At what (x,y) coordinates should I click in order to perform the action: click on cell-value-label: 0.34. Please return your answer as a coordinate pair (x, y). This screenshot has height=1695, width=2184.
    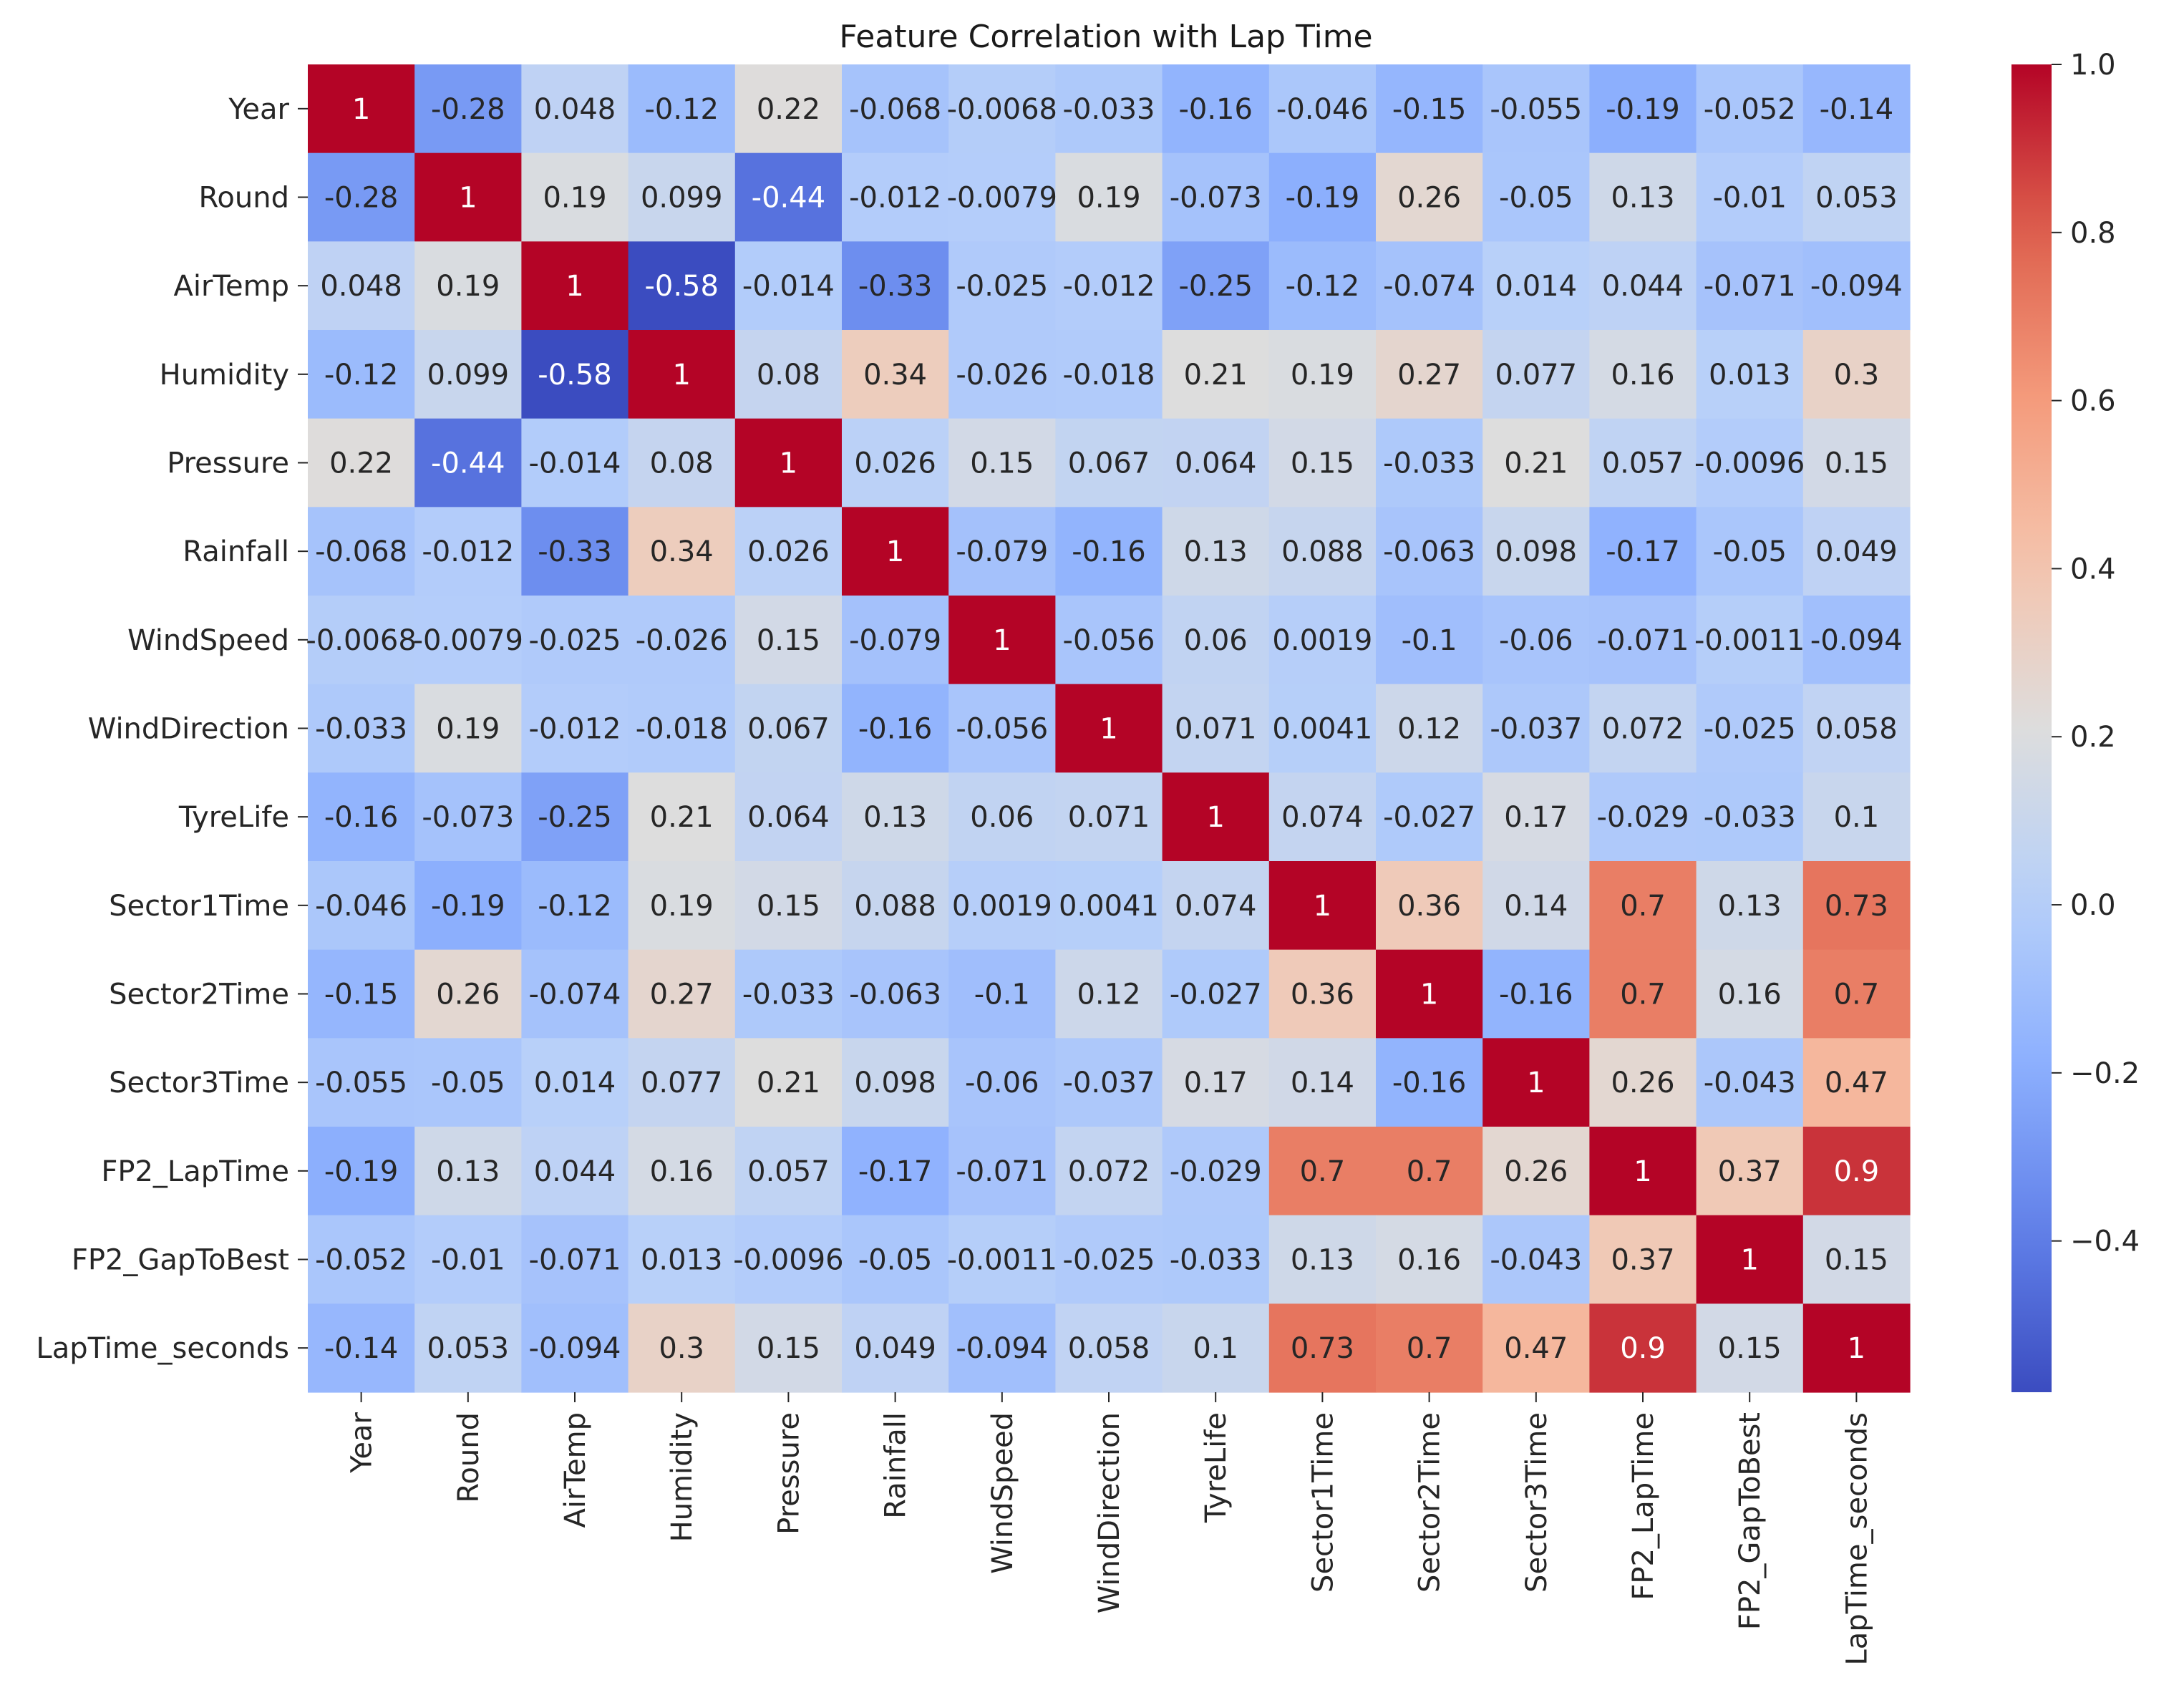
    Looking at the image, I should click on (895, 375).